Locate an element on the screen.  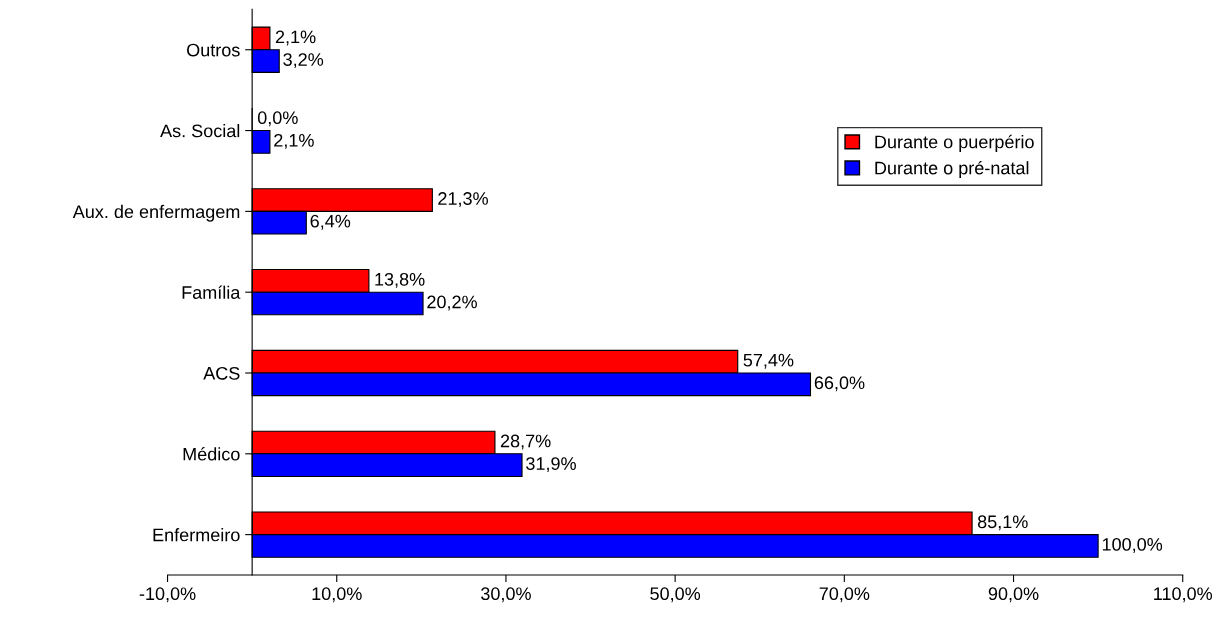
x-tick-label: 110,0% is located at coordinates (1183, 595).